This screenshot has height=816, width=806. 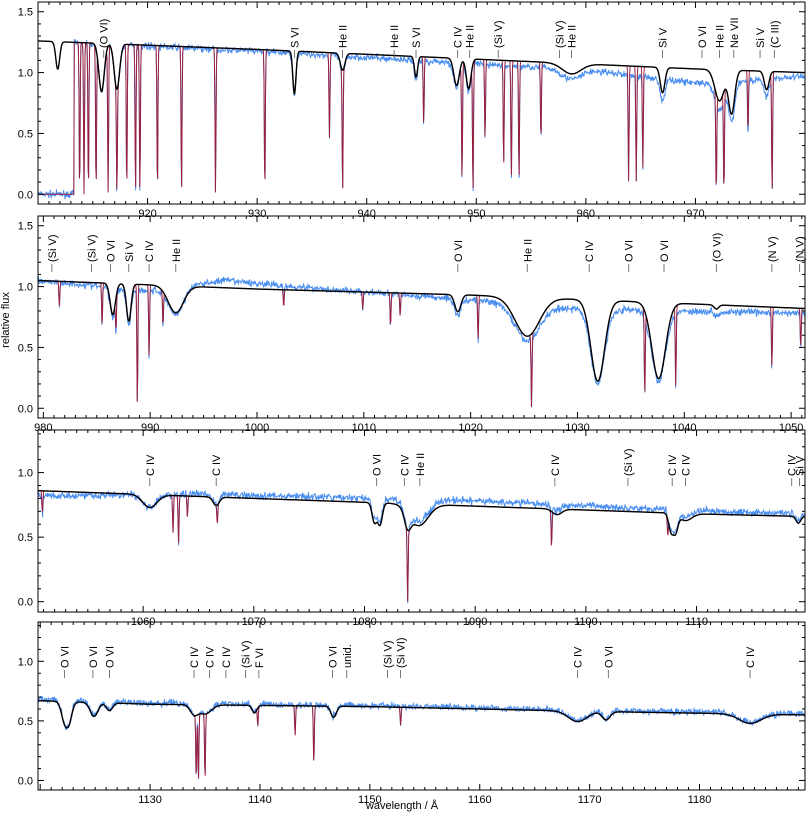 What do you see at coordinates (257, 428) in the screenshot?
I see `x-tick-label: 1000` at bounding box center [257, 428].